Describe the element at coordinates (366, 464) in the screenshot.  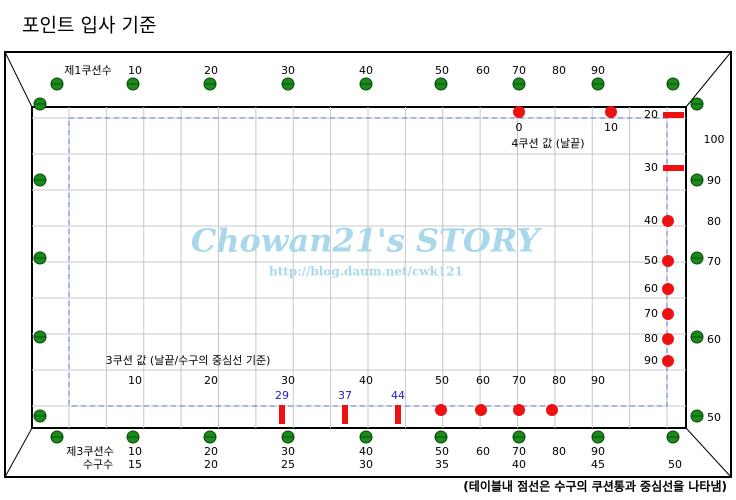
I see `cue-value: 30` at that location.